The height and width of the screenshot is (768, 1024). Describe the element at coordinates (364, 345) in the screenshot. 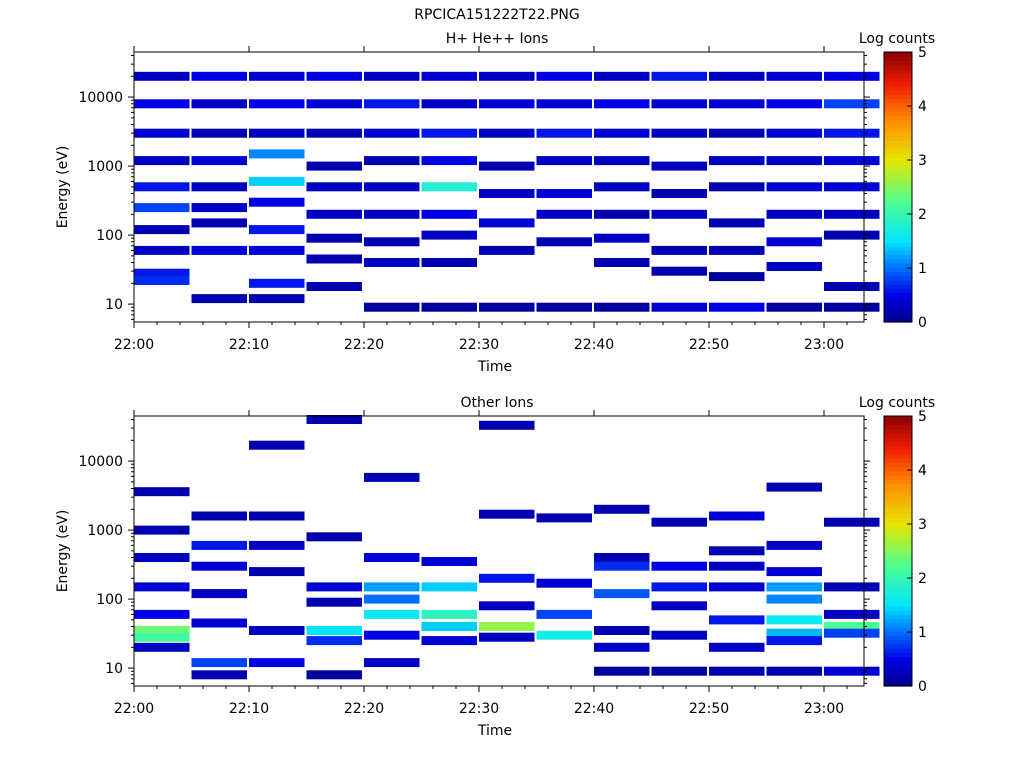

I see `x-tick-label: 22:20` at that location.